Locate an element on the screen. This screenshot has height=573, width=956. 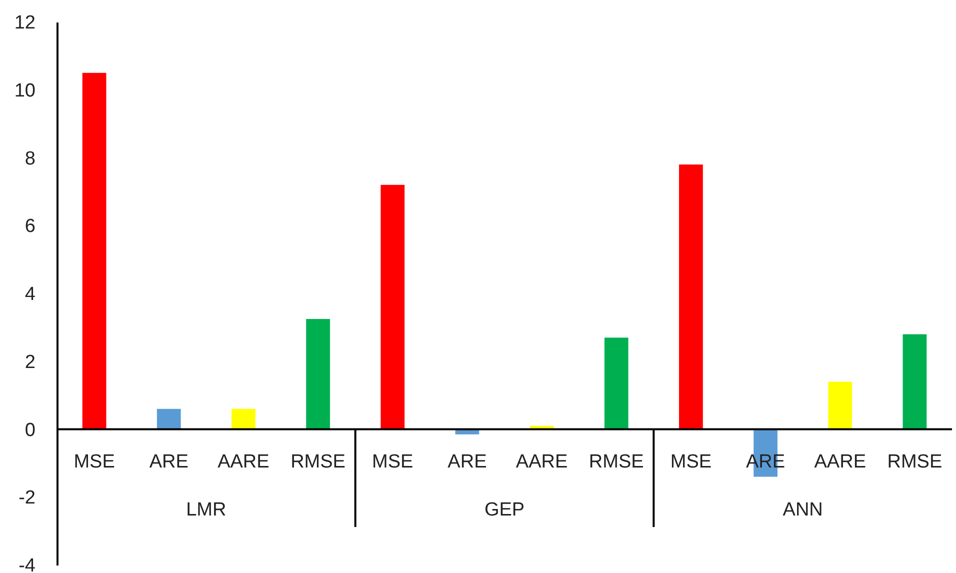
y-tick-label: 8 is located at coordinates (30, 159).